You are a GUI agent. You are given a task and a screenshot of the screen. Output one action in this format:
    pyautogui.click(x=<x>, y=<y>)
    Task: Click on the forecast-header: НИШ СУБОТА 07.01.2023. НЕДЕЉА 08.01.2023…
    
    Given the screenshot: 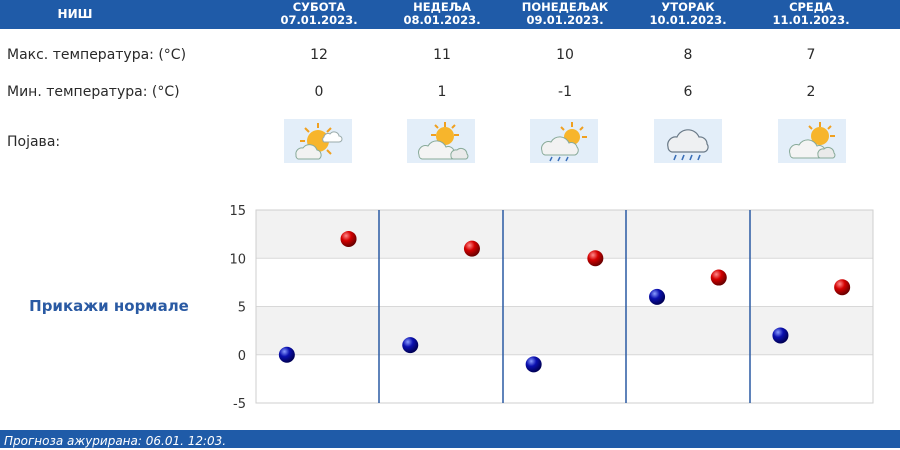 What is the action you would take?
    pyautogui.click(x=450, y=14)
    